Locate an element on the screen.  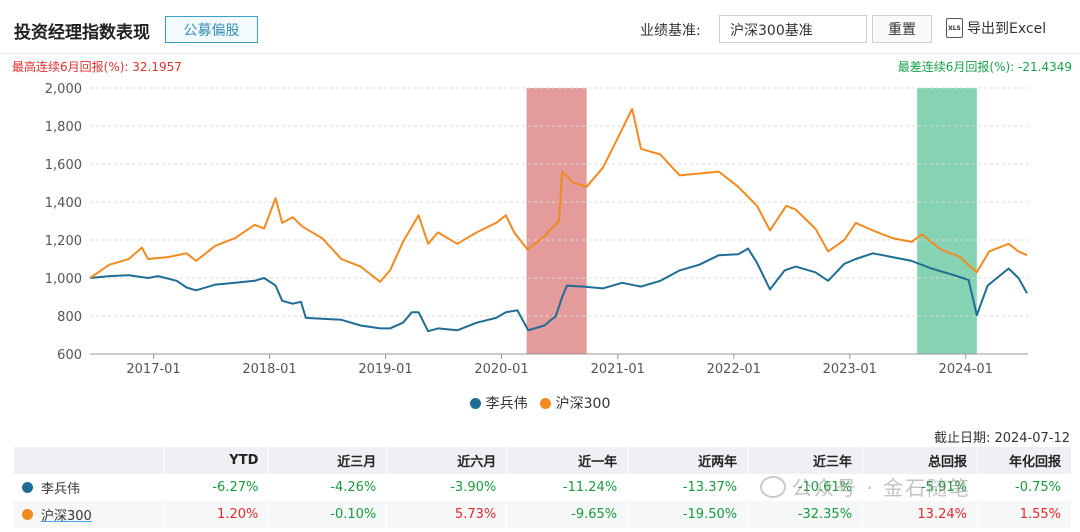
y-tick-label: 1,800 is located at coordinates (63, 127).